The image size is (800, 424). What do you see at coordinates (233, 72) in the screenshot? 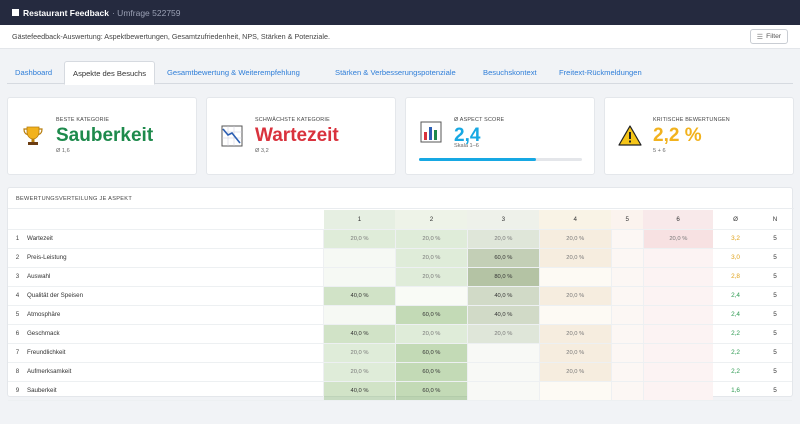
I see `tab-gesamtbewertung: Gesamtbewertung & Weiterempfehlung` at bounding box center [233, 72].